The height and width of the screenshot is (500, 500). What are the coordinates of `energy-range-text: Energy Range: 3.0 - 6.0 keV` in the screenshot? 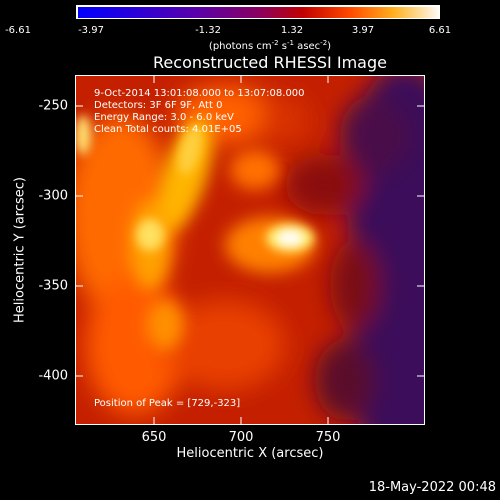 It's located at (164, 117).